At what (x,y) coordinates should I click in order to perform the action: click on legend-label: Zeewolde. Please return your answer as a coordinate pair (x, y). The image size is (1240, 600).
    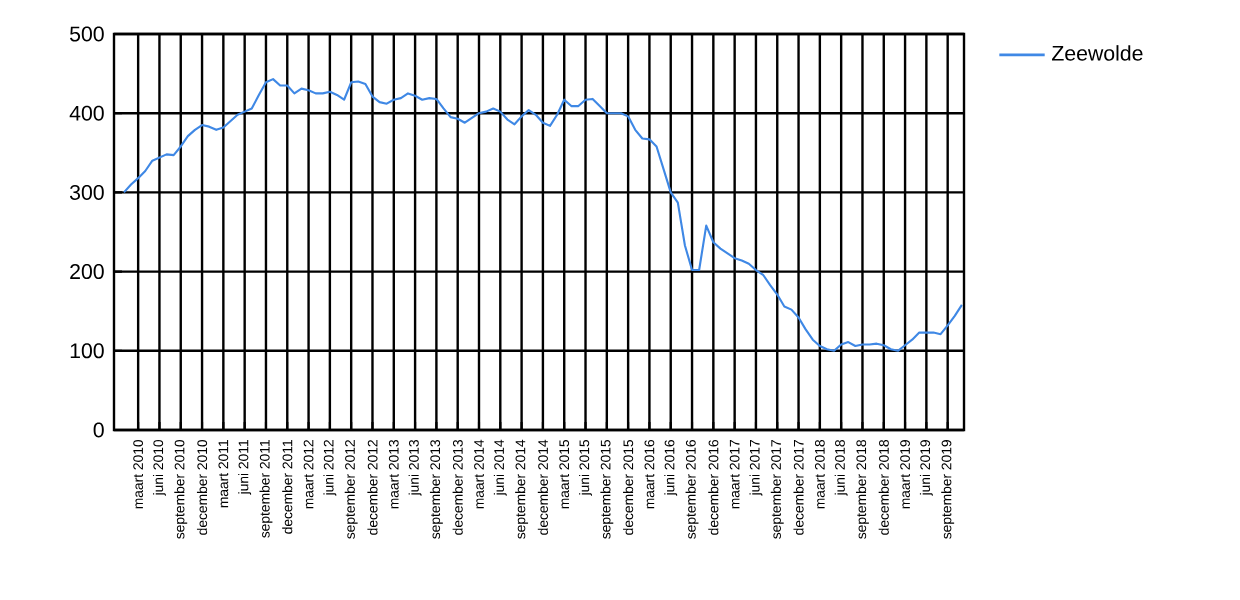
    Looking at the image, I should click on (1097, 53).